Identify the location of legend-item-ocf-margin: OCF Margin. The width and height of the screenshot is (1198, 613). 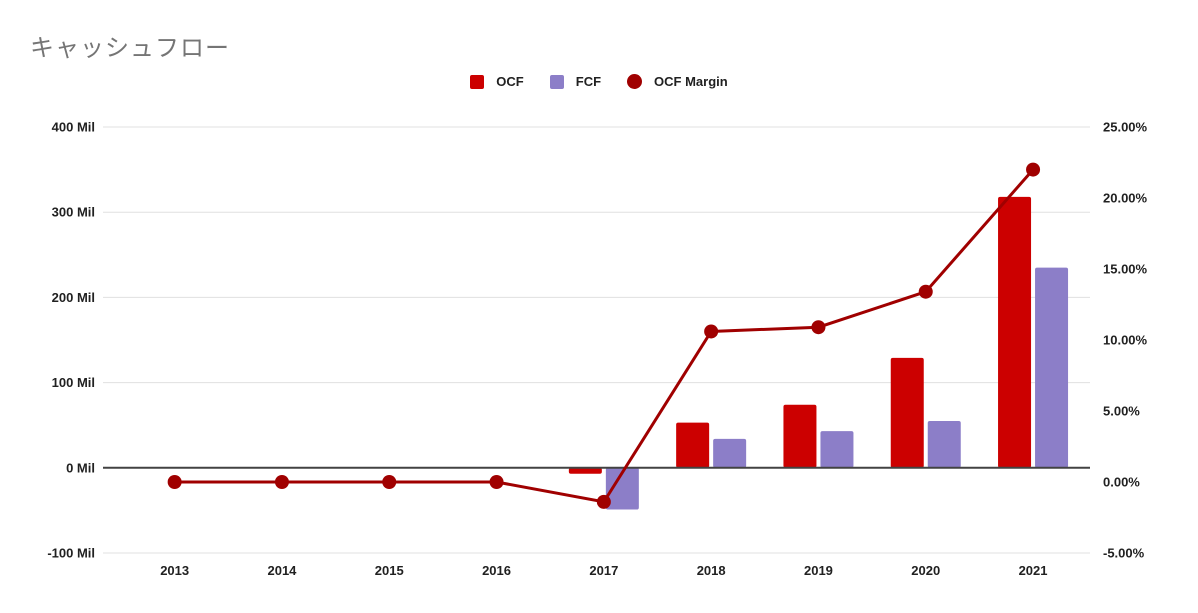
(677, 81).